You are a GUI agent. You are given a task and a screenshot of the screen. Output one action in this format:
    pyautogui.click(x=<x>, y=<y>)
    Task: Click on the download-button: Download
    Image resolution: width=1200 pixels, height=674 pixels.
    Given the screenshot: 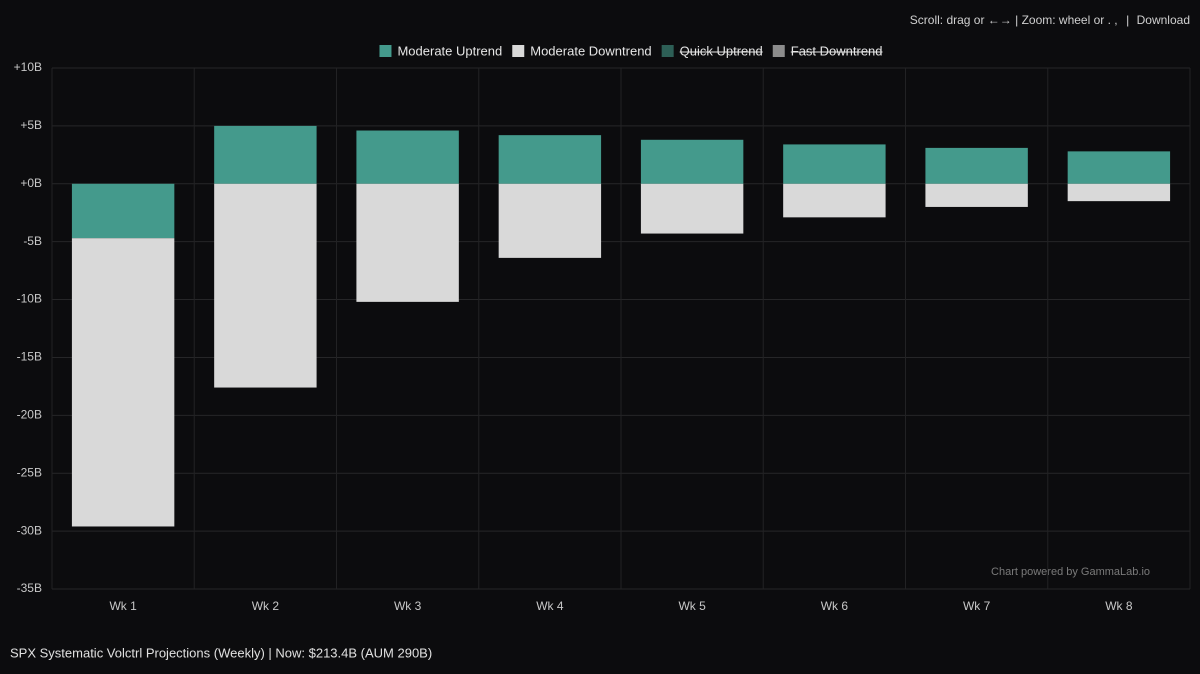 What is the action you would take?
    pyautogui.click(x=1163, y=20)
    